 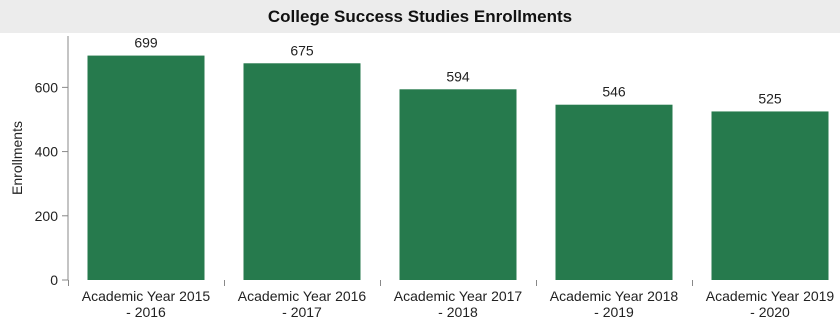 I want to click on bar-value-label: 675, so click(x=302, y=50).